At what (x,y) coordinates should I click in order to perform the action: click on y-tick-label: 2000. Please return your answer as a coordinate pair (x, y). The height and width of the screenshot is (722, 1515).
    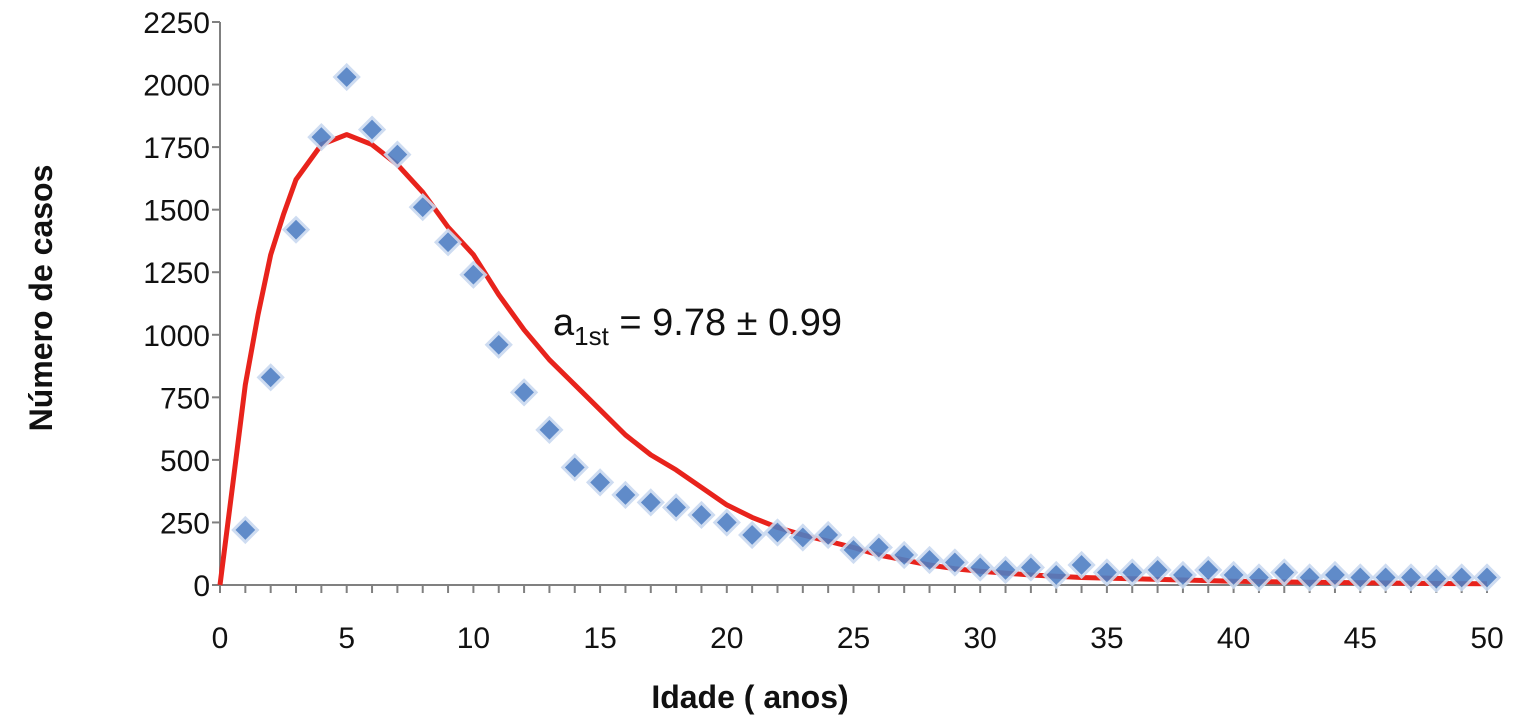
    Looking at the image, I should click on (176, 86).